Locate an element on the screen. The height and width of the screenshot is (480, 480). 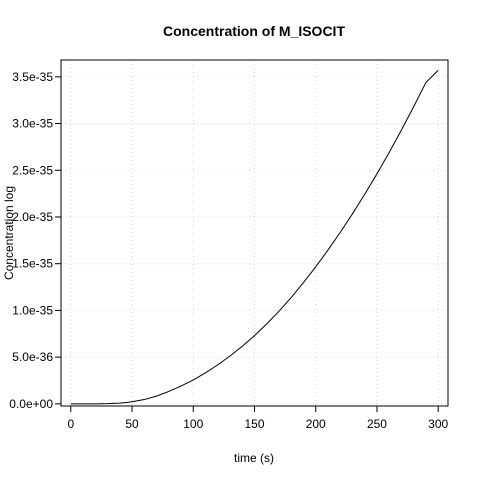
x-axis: 0 50 100 150 200 250 300 is located at coordinates (258, 418).